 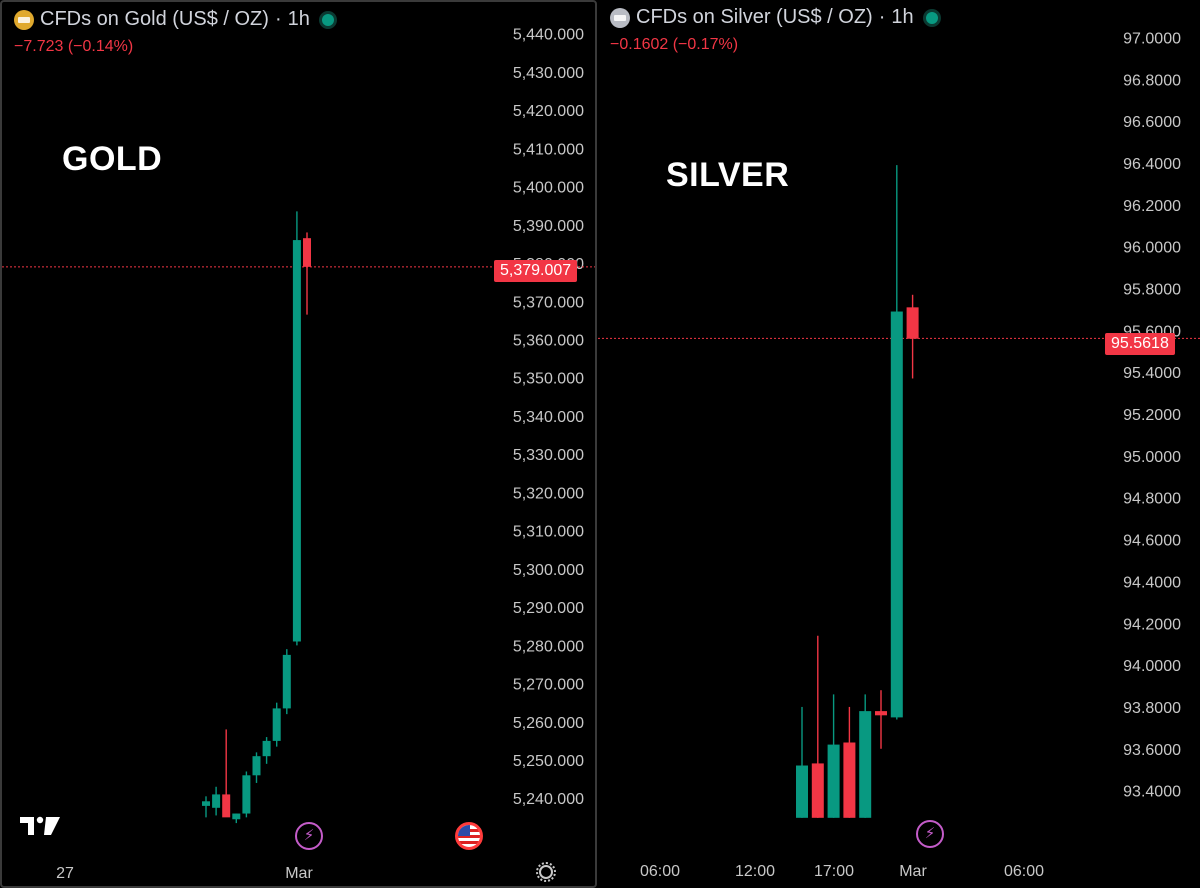 What do you see at coordinates (548, 761) in the screenshot?
I see `y-tick-label: 5,250.000` at bounding box center [548, 761].